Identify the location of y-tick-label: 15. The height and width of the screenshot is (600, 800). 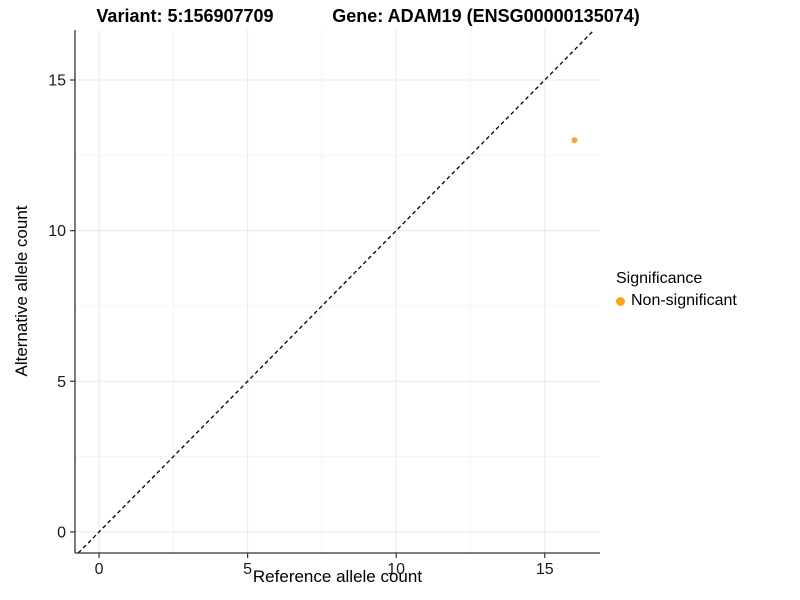
(57, 81).